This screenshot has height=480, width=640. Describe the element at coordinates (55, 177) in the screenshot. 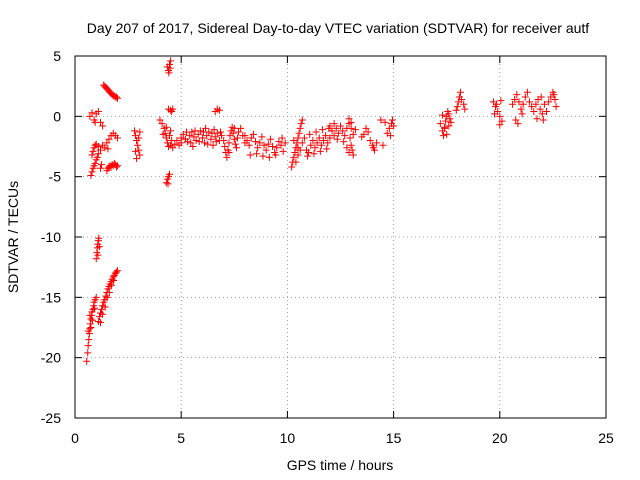

I see `y-tick-label: -5` at that location.